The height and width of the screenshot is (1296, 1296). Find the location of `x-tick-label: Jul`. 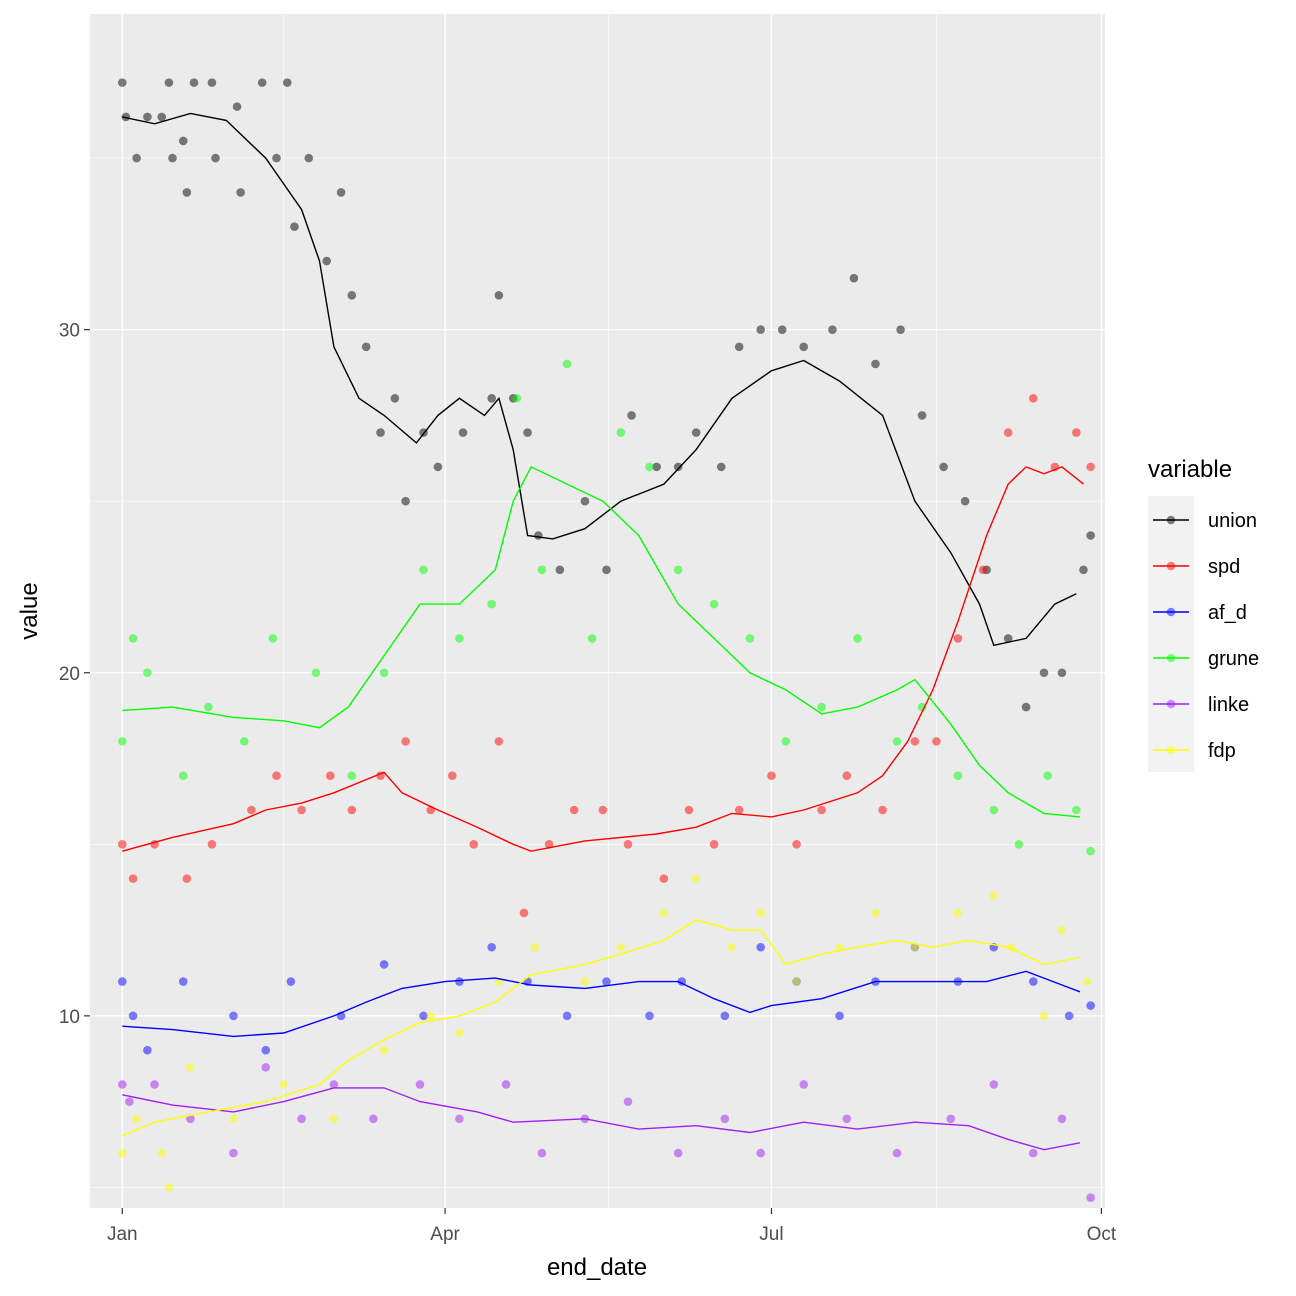

x-tick-label: Jul is located at coordinates (771, 1234).